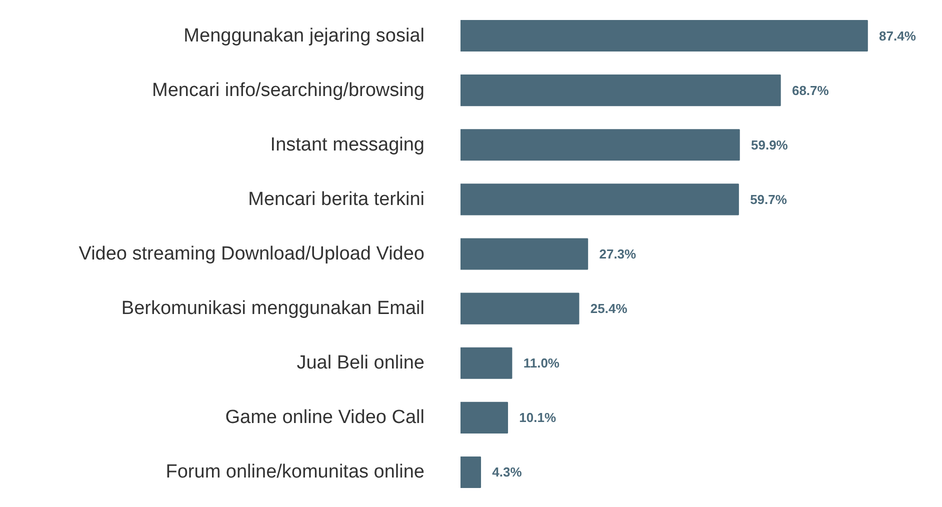 The image size is (942, 507). Describe the element at coordinates (251, 254) in the screenshot. I see `y-tick-label: Video streaming Download/Upload Video` at that location.